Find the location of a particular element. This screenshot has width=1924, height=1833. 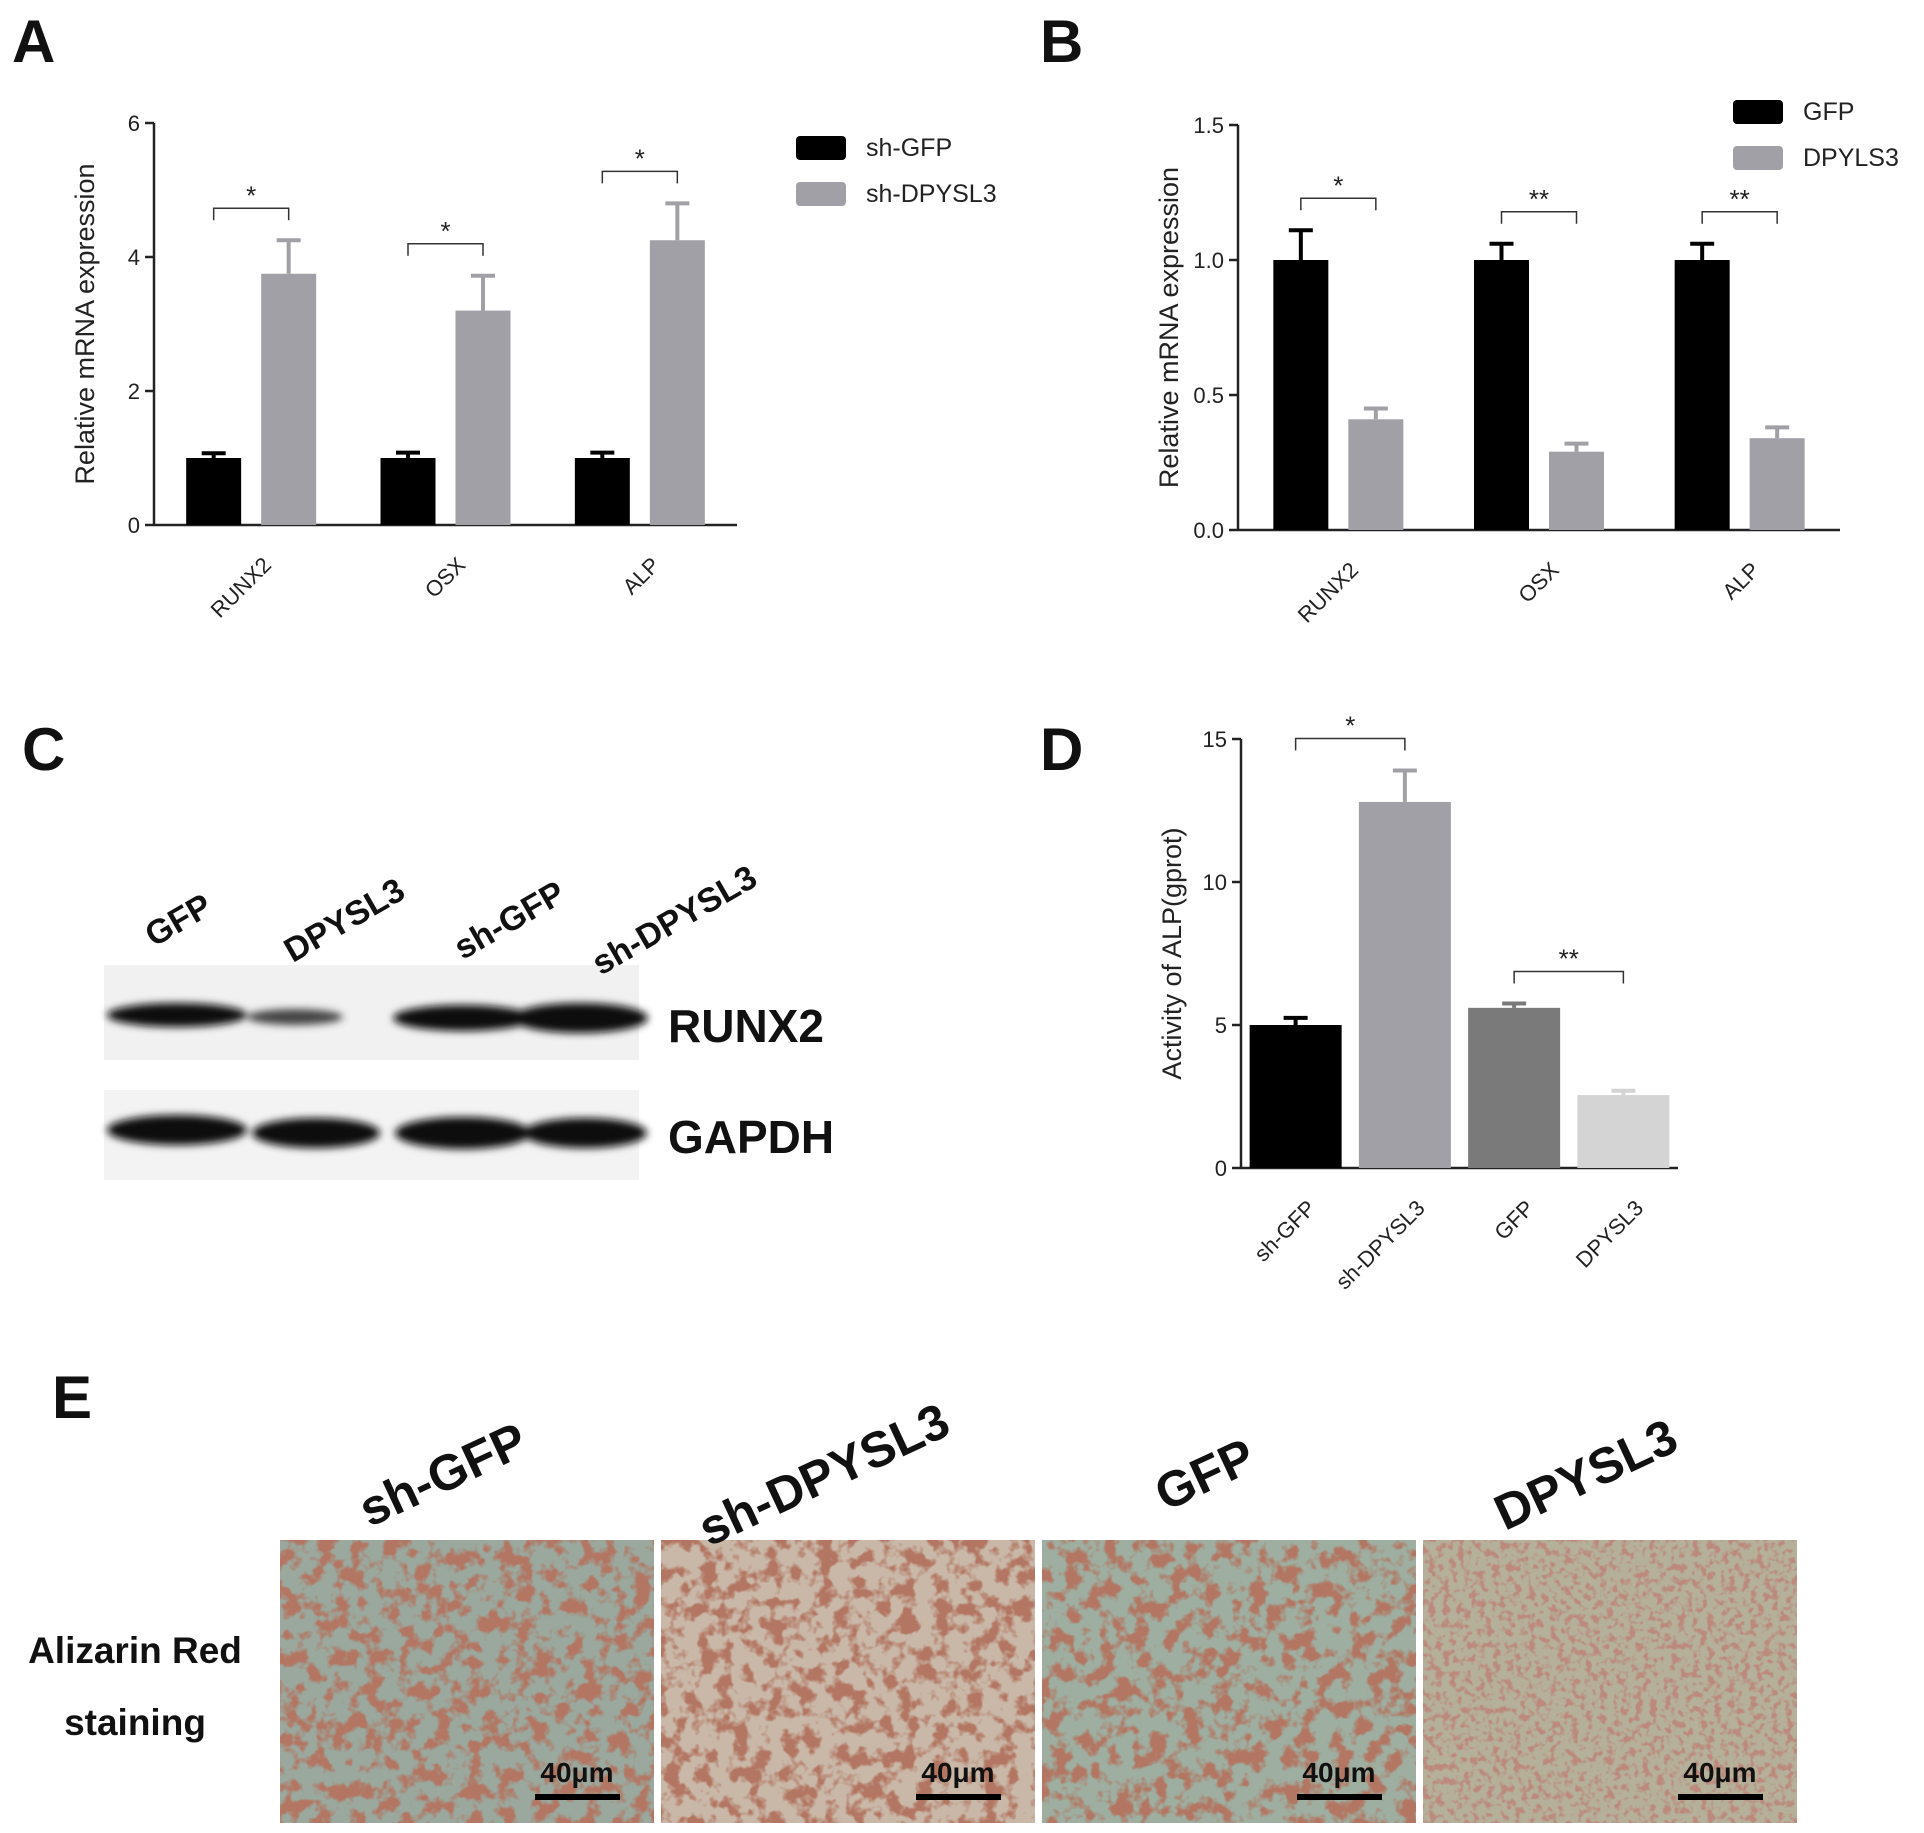

row-label: RUNX2 is located at coordinates (746, 1026).